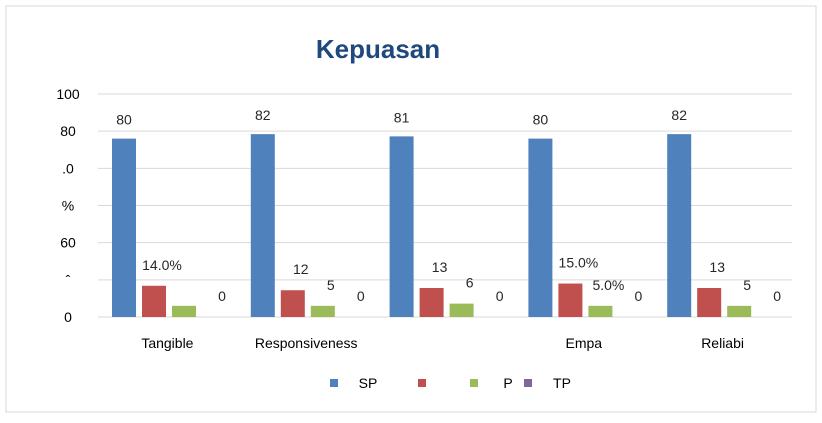  I want to click on chart-title: Kepuasan, so click(378, 49).